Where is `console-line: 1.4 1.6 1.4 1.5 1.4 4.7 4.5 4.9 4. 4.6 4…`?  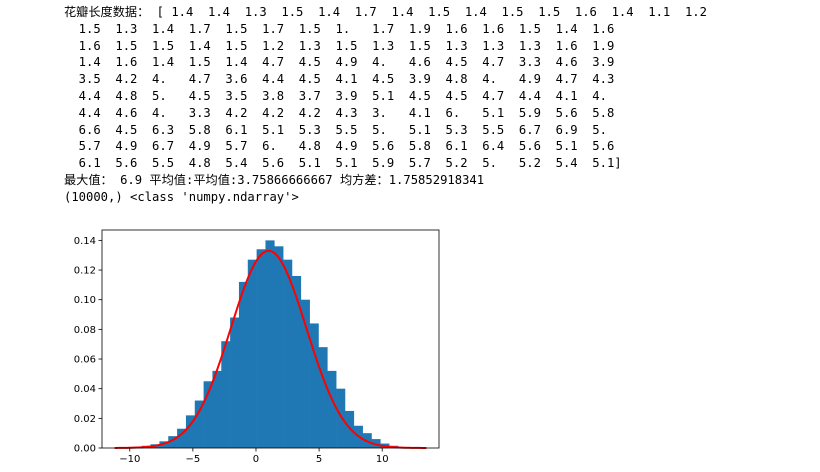
console-line: 1.4 1.6 1.4 1.5 1.4 4.7 4.5 4.9 4. 4.6 4… is located at coordinates (339, 62).